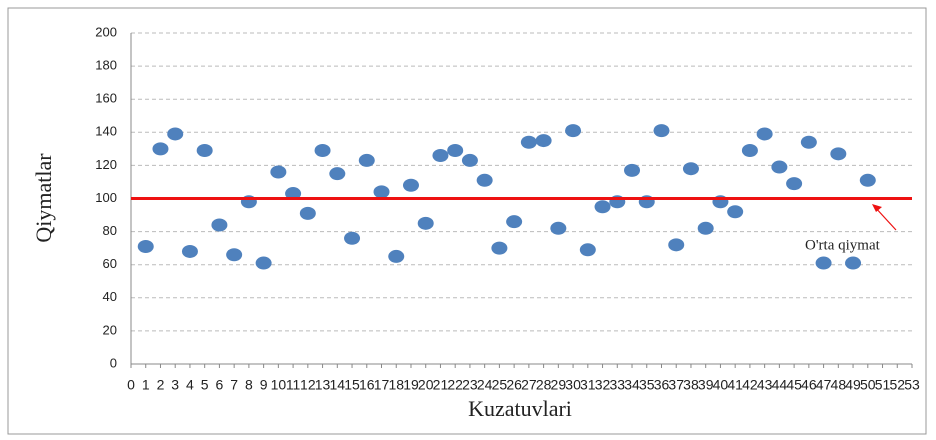 Image resolution: width=936 pixels, height=440 pixels. I want to click on y-tick-label: 100, so click(106, 197).